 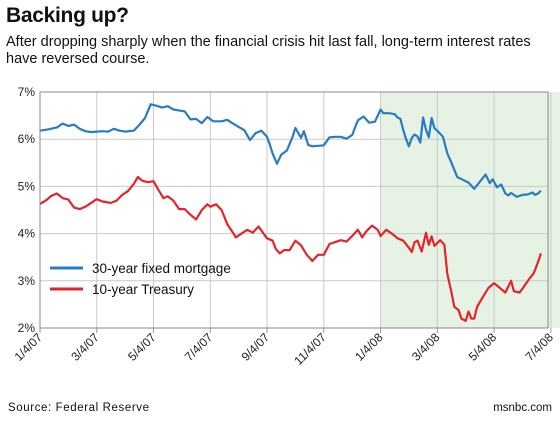 What do you see at coordinates (522, 408) in the screenshot?
I see `credit: msnbc.com` at bounding box center [522, 408].